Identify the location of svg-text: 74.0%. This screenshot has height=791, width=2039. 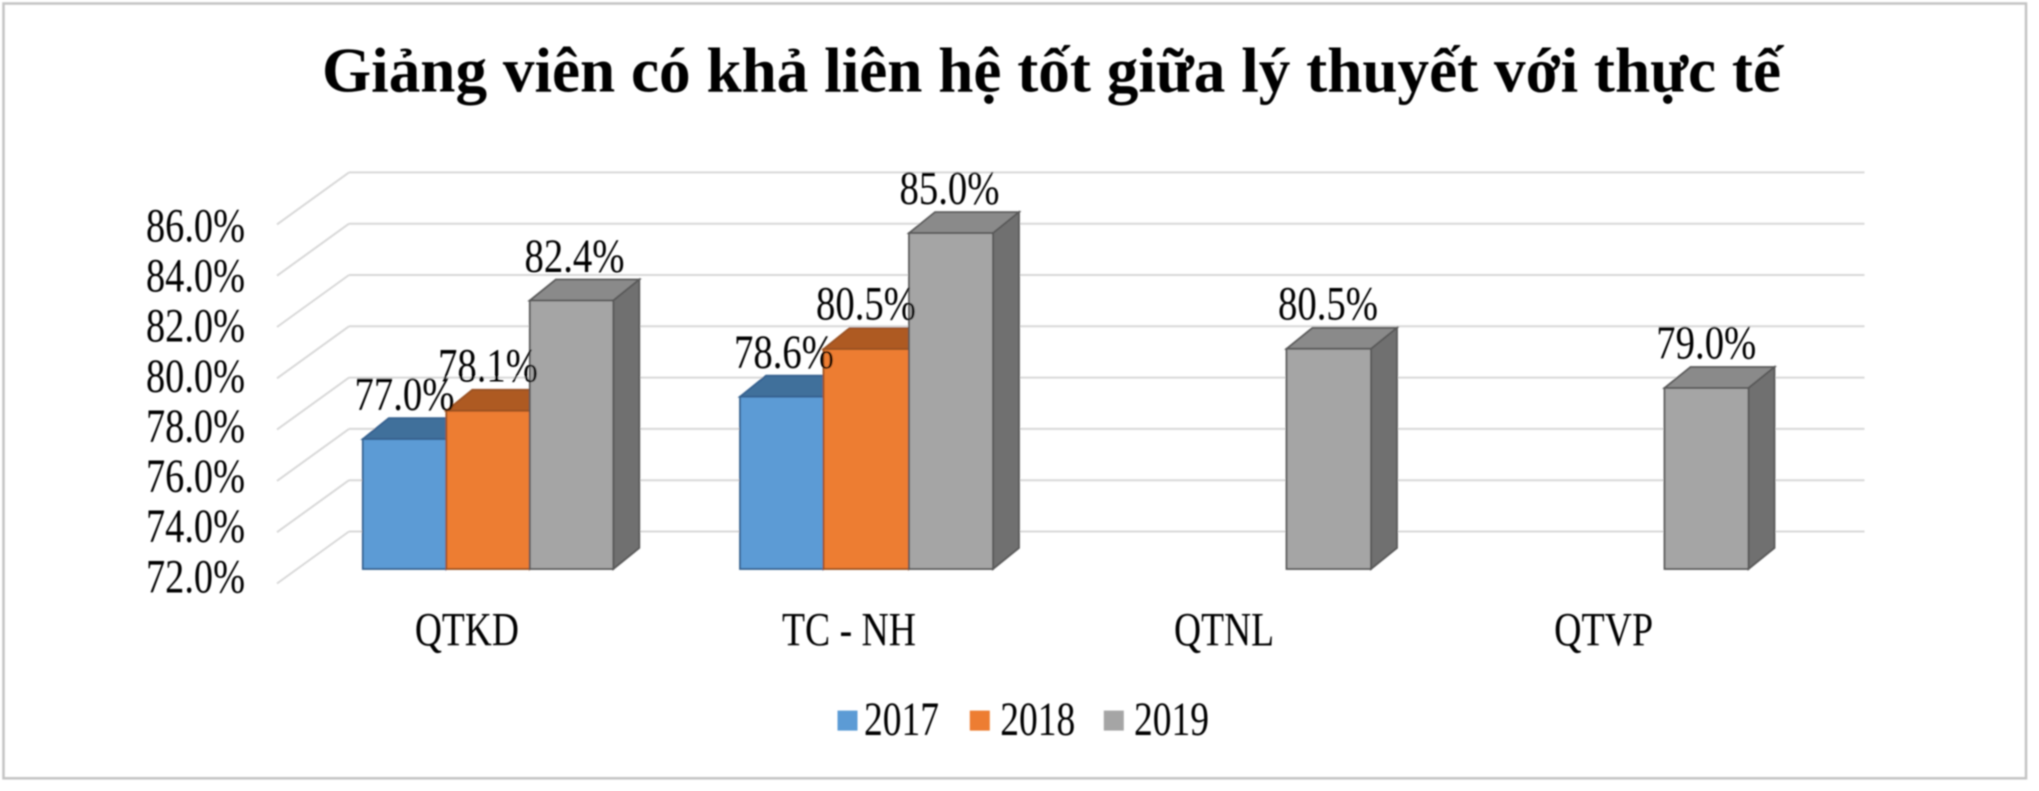
(195, 526).